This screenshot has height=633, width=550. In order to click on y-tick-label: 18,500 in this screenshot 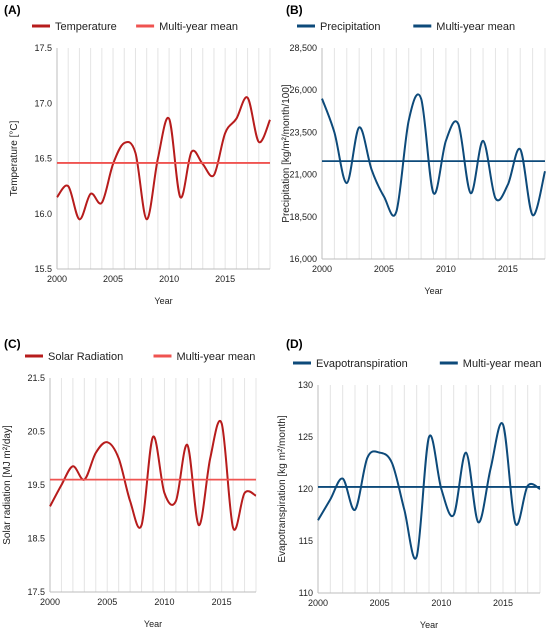, I will do `click(303, 217)`.